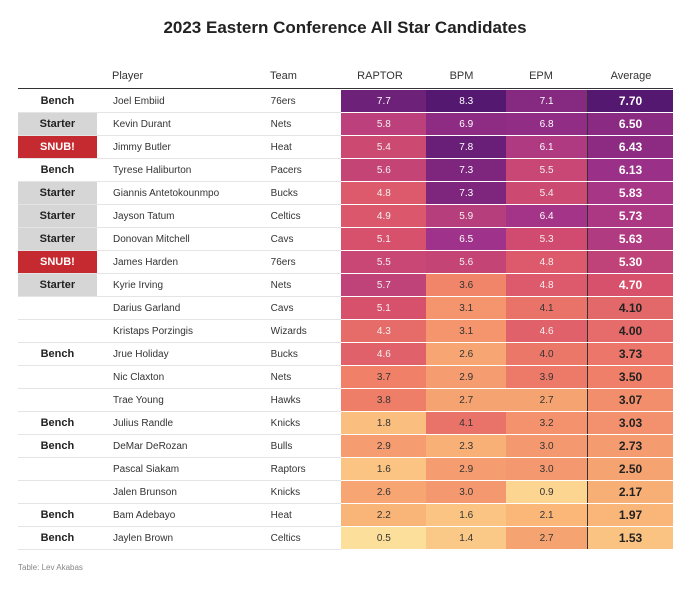 The height and width of the screenshot is (589, 690). What do you see at coordinates (630, 308) in the screenshot?
I see `average-cell: 4.10` at bounding box center [630, 308].